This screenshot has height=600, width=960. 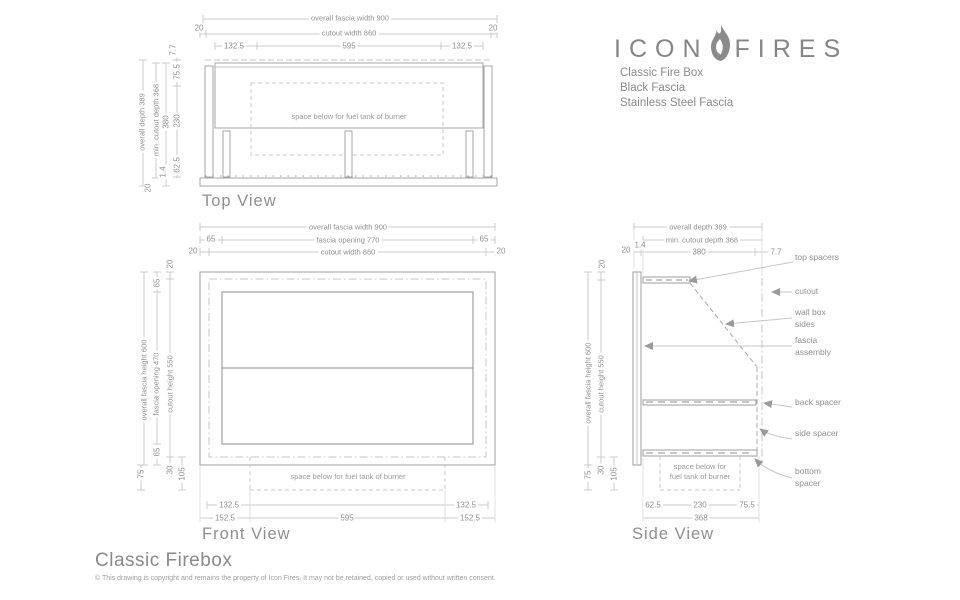 What do you see at coordinates (818, 403) in the screenshot?
I see `callout-back-spacer: back spacer` at bounding box center [818, 403].